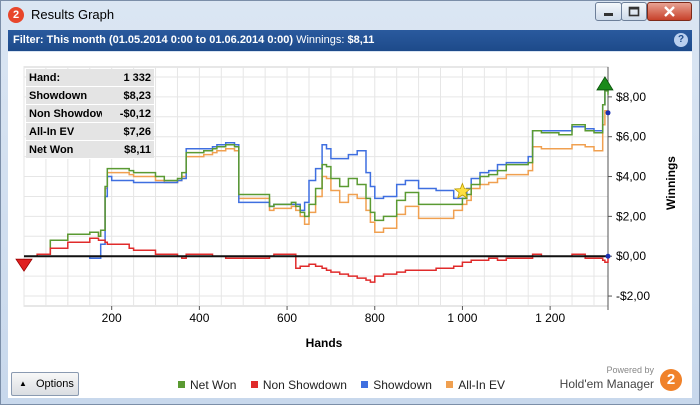  Describe the element at coordinates (128, 149) in the screenshot. I see `stat-value: $8,11` at that location.